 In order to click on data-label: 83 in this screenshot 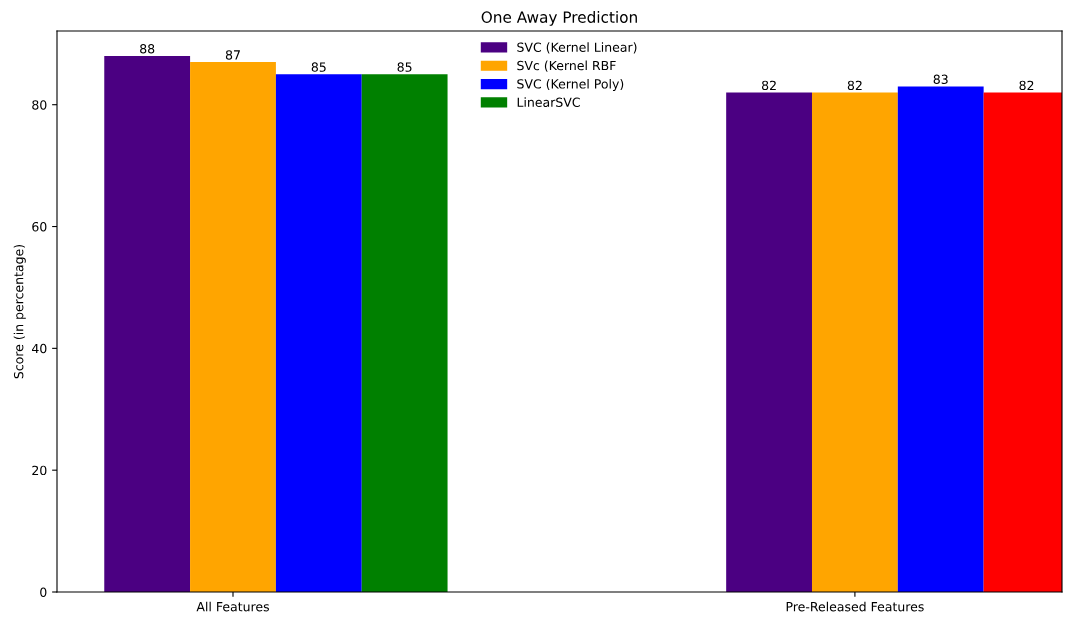, I will do `click(940, 79)`.